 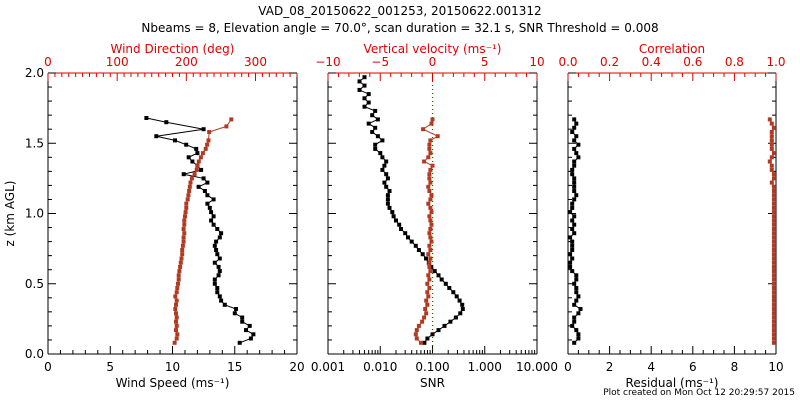 What do you see at coordinates (485, 367) in the screenshot?
I see `x-tick-label-bottom: 1.000` at bounding box center [485, 367].